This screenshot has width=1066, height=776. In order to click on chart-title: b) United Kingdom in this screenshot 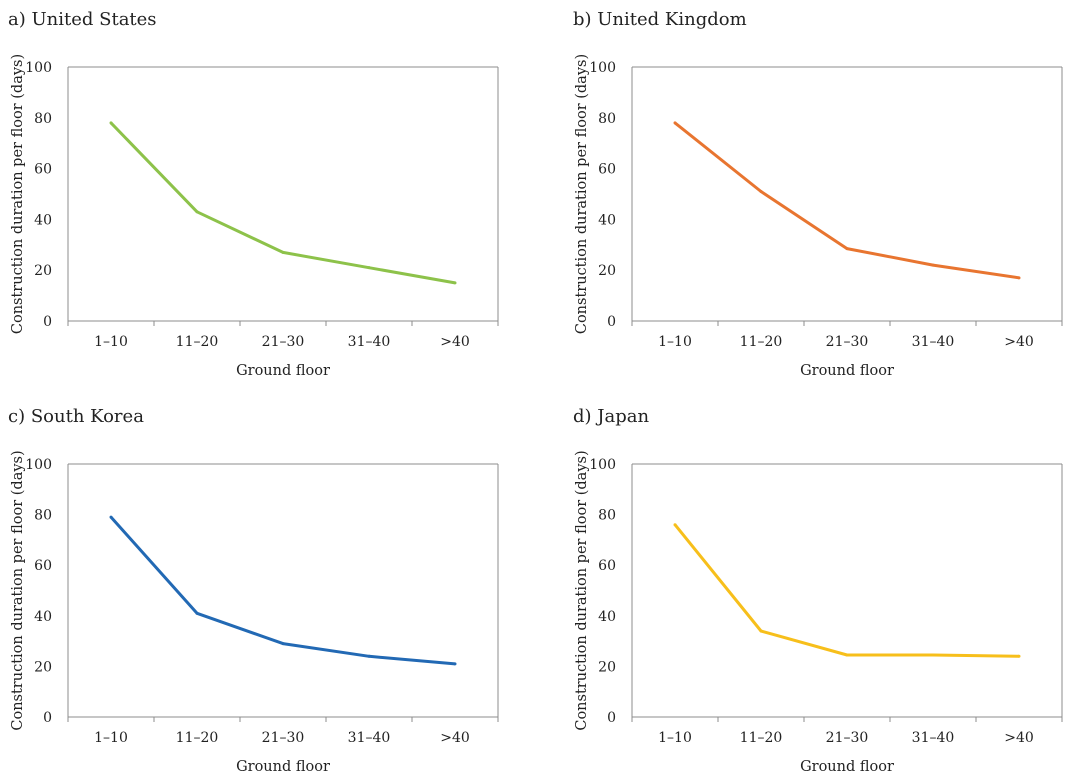, I will do `click(660, 19)`.